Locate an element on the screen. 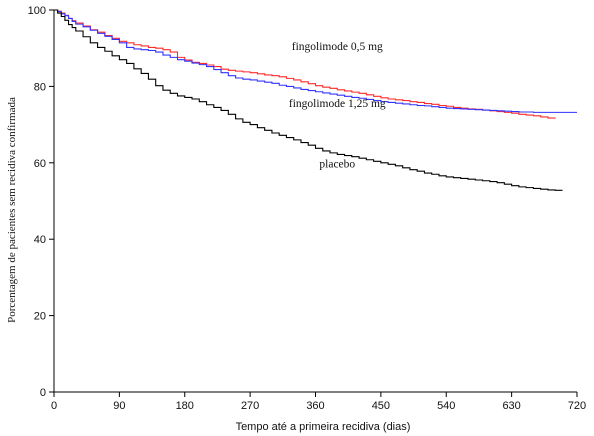 The width and height of the screenshot is (594, 436). y-tick-label: 100 is located at coordinates (37, 11).